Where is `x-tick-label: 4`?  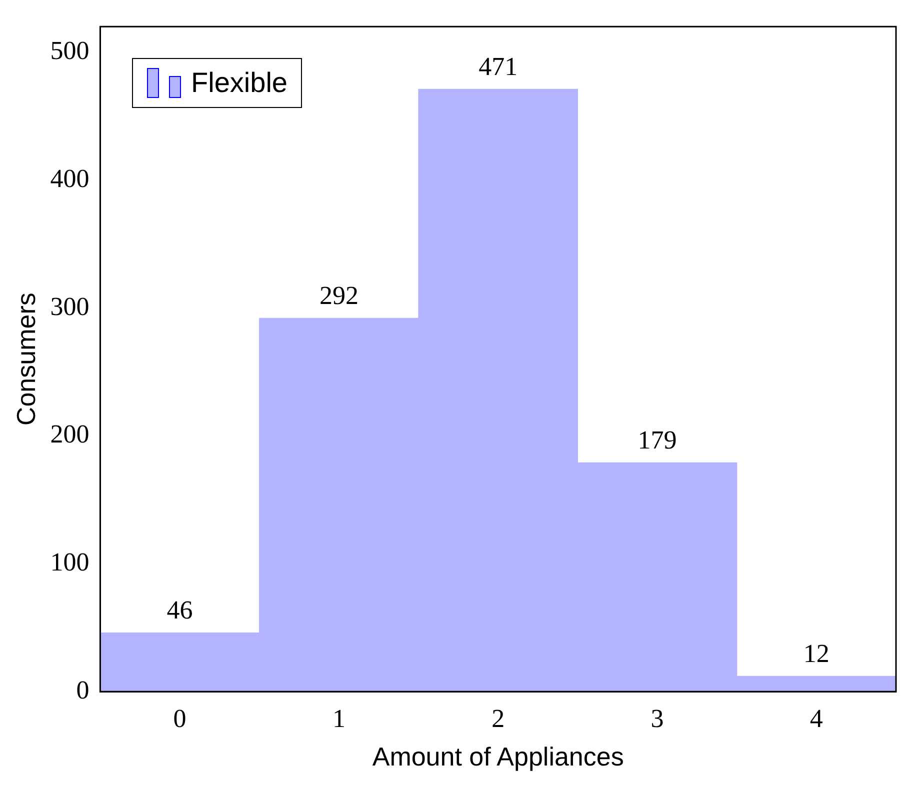
x-tick-label: 4 is located at coordinates (816, 719).